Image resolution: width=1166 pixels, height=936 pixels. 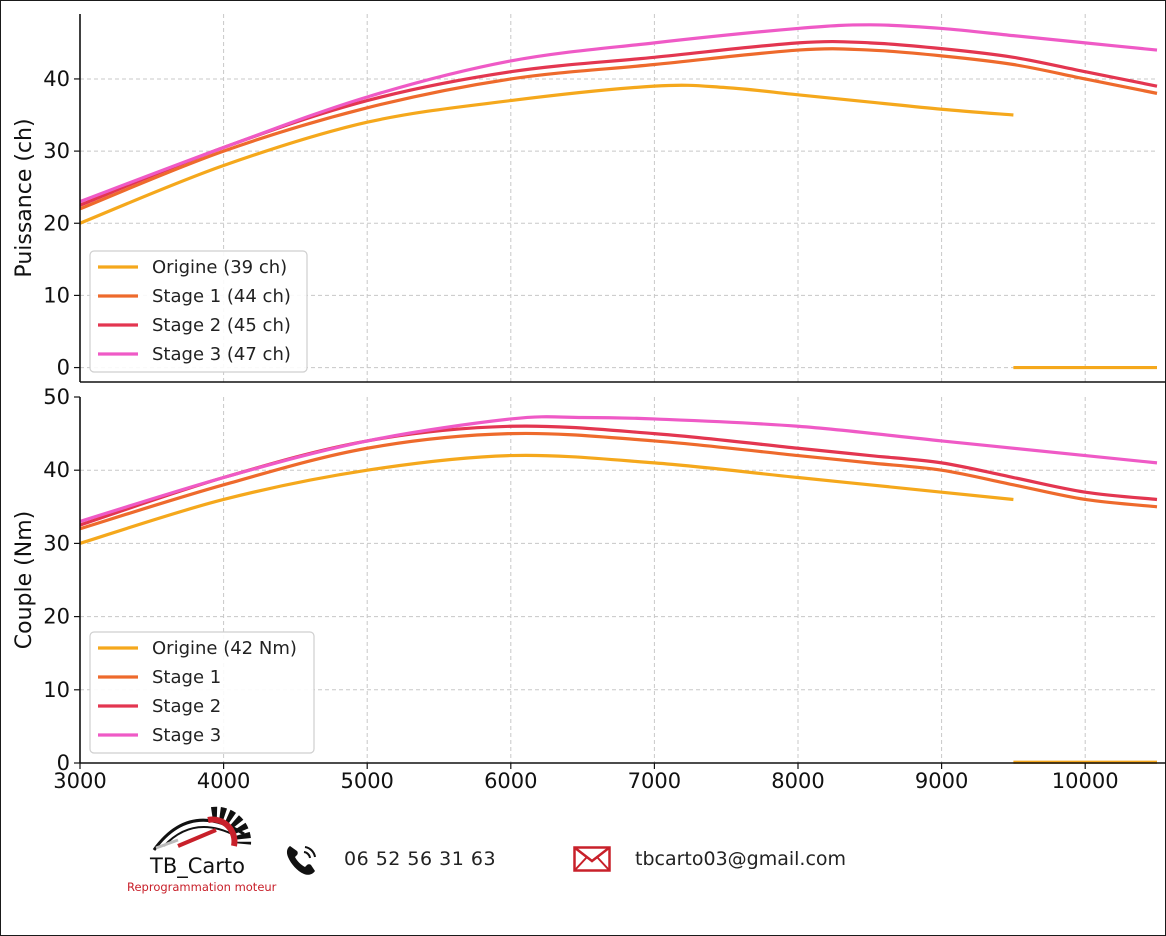 I want to click on phone-number: 06 52 56 31 63, so click(x=420, y=859).